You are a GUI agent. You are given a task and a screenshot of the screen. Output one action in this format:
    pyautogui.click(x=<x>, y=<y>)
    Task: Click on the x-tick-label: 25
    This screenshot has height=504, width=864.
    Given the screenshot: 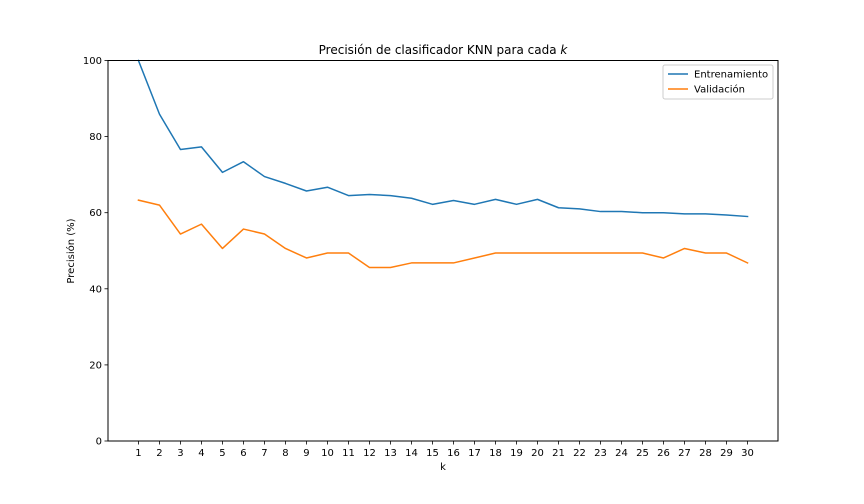 What is the action you would take?
    pyautogui.click(x=642, y=453)
    